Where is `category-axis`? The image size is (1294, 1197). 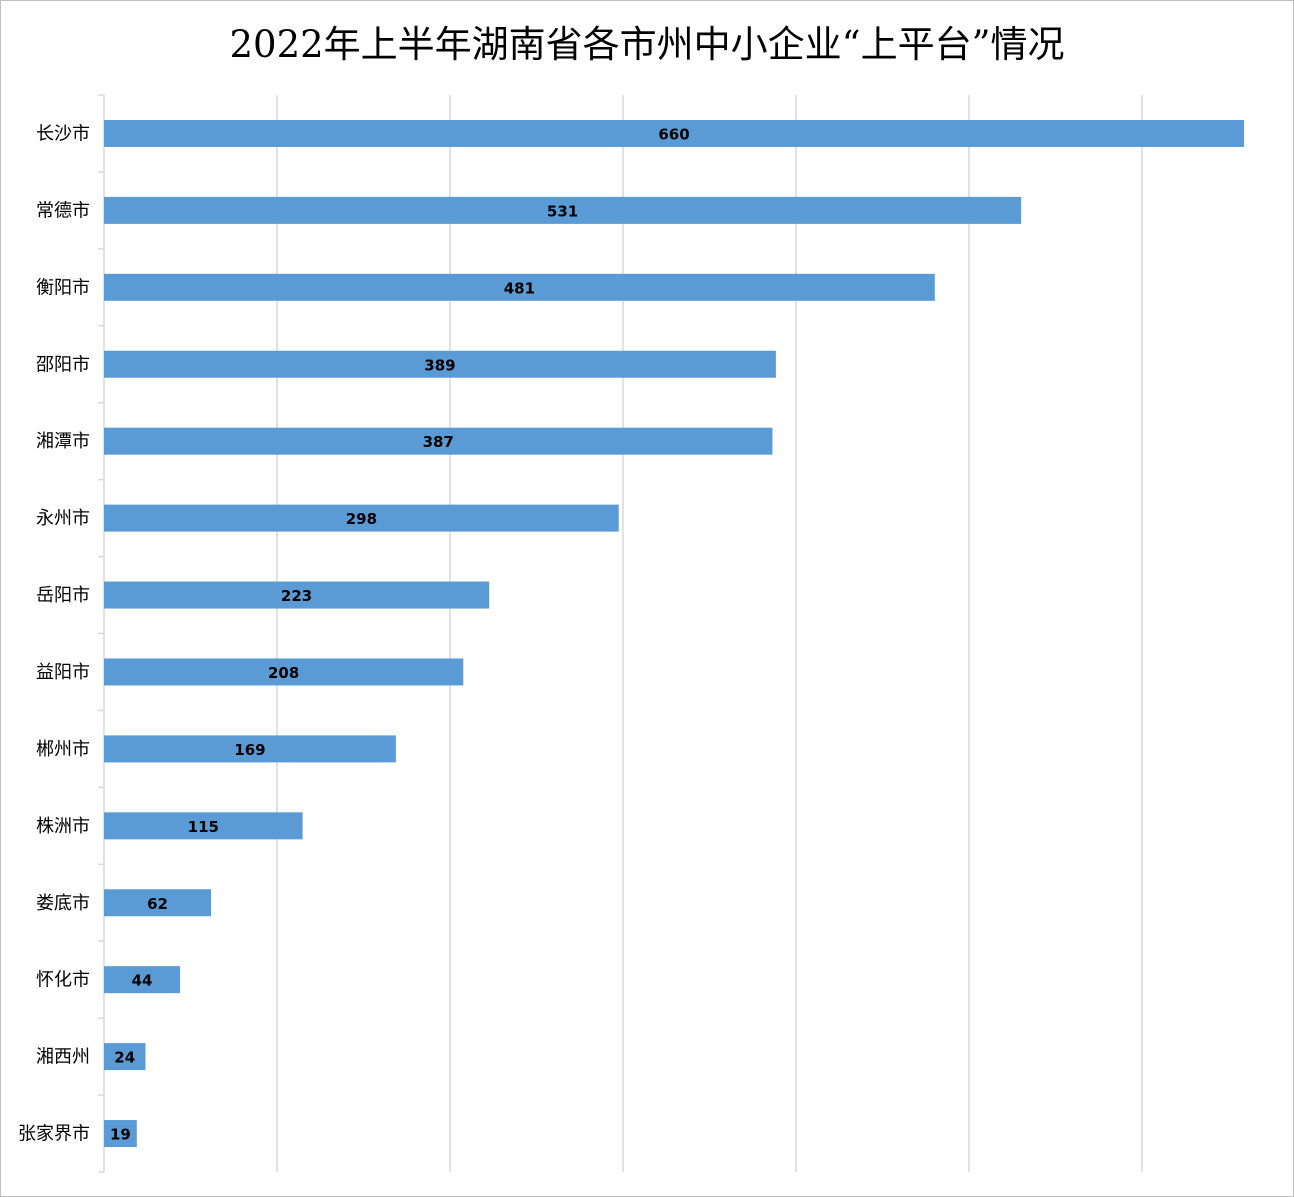
category-axis is located at coordinates (101, 633).